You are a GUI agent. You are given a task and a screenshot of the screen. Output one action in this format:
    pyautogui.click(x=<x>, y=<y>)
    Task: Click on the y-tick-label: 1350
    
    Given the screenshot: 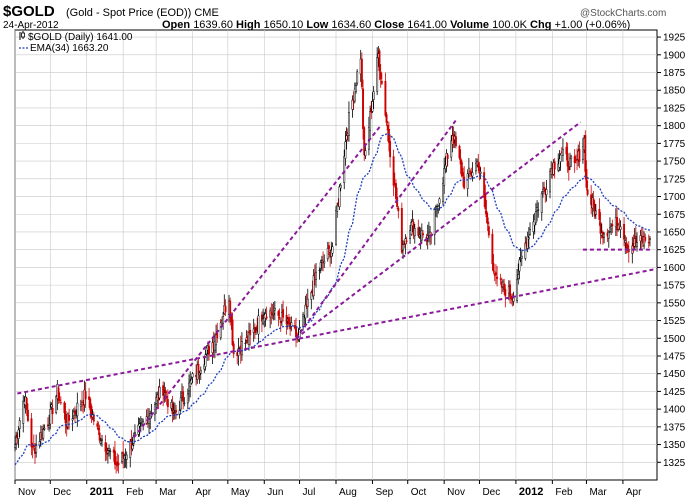 What is the action you would take?
    pyautogui.click(x=674, y=445)
    